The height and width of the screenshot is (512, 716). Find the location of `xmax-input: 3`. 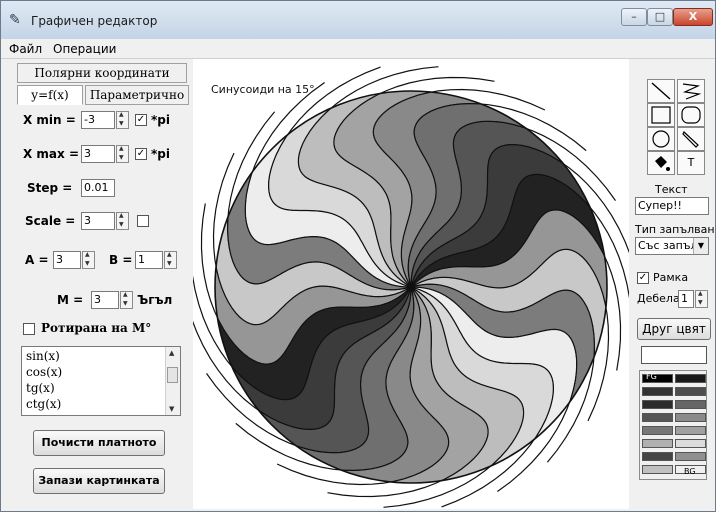

xmax-input: 3 is located at coordinates (98, 154).